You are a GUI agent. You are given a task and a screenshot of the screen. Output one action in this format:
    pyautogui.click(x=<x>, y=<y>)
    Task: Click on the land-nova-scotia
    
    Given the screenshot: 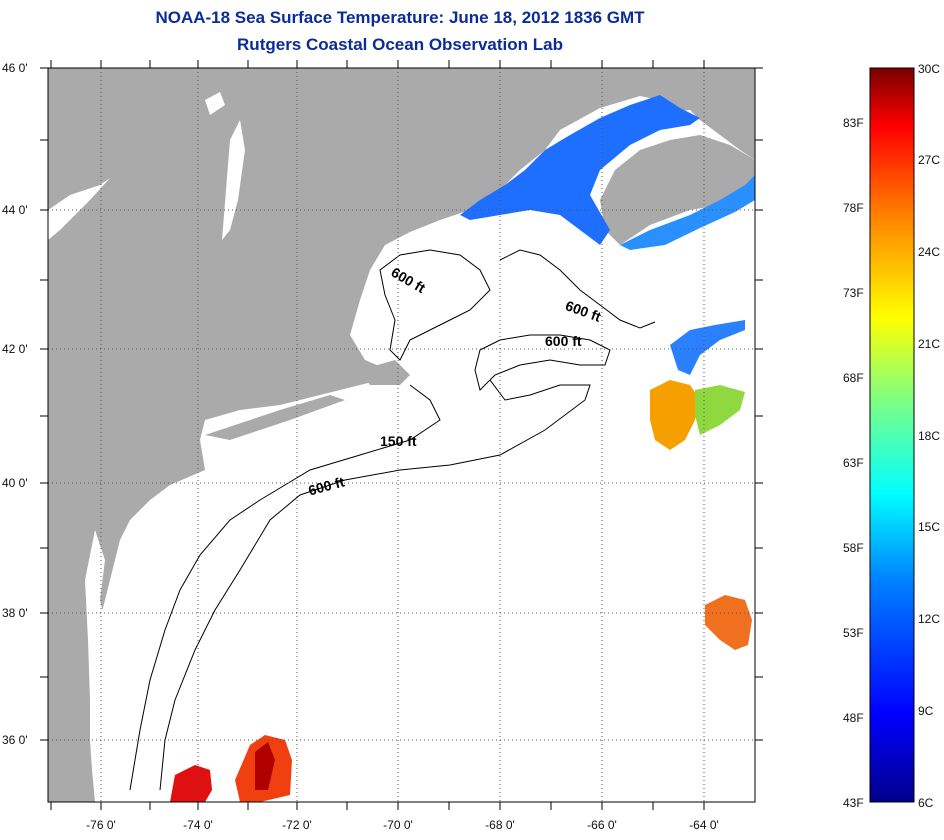 What is the action you would take?
    pyautogui.click(x=677, y=190)
    